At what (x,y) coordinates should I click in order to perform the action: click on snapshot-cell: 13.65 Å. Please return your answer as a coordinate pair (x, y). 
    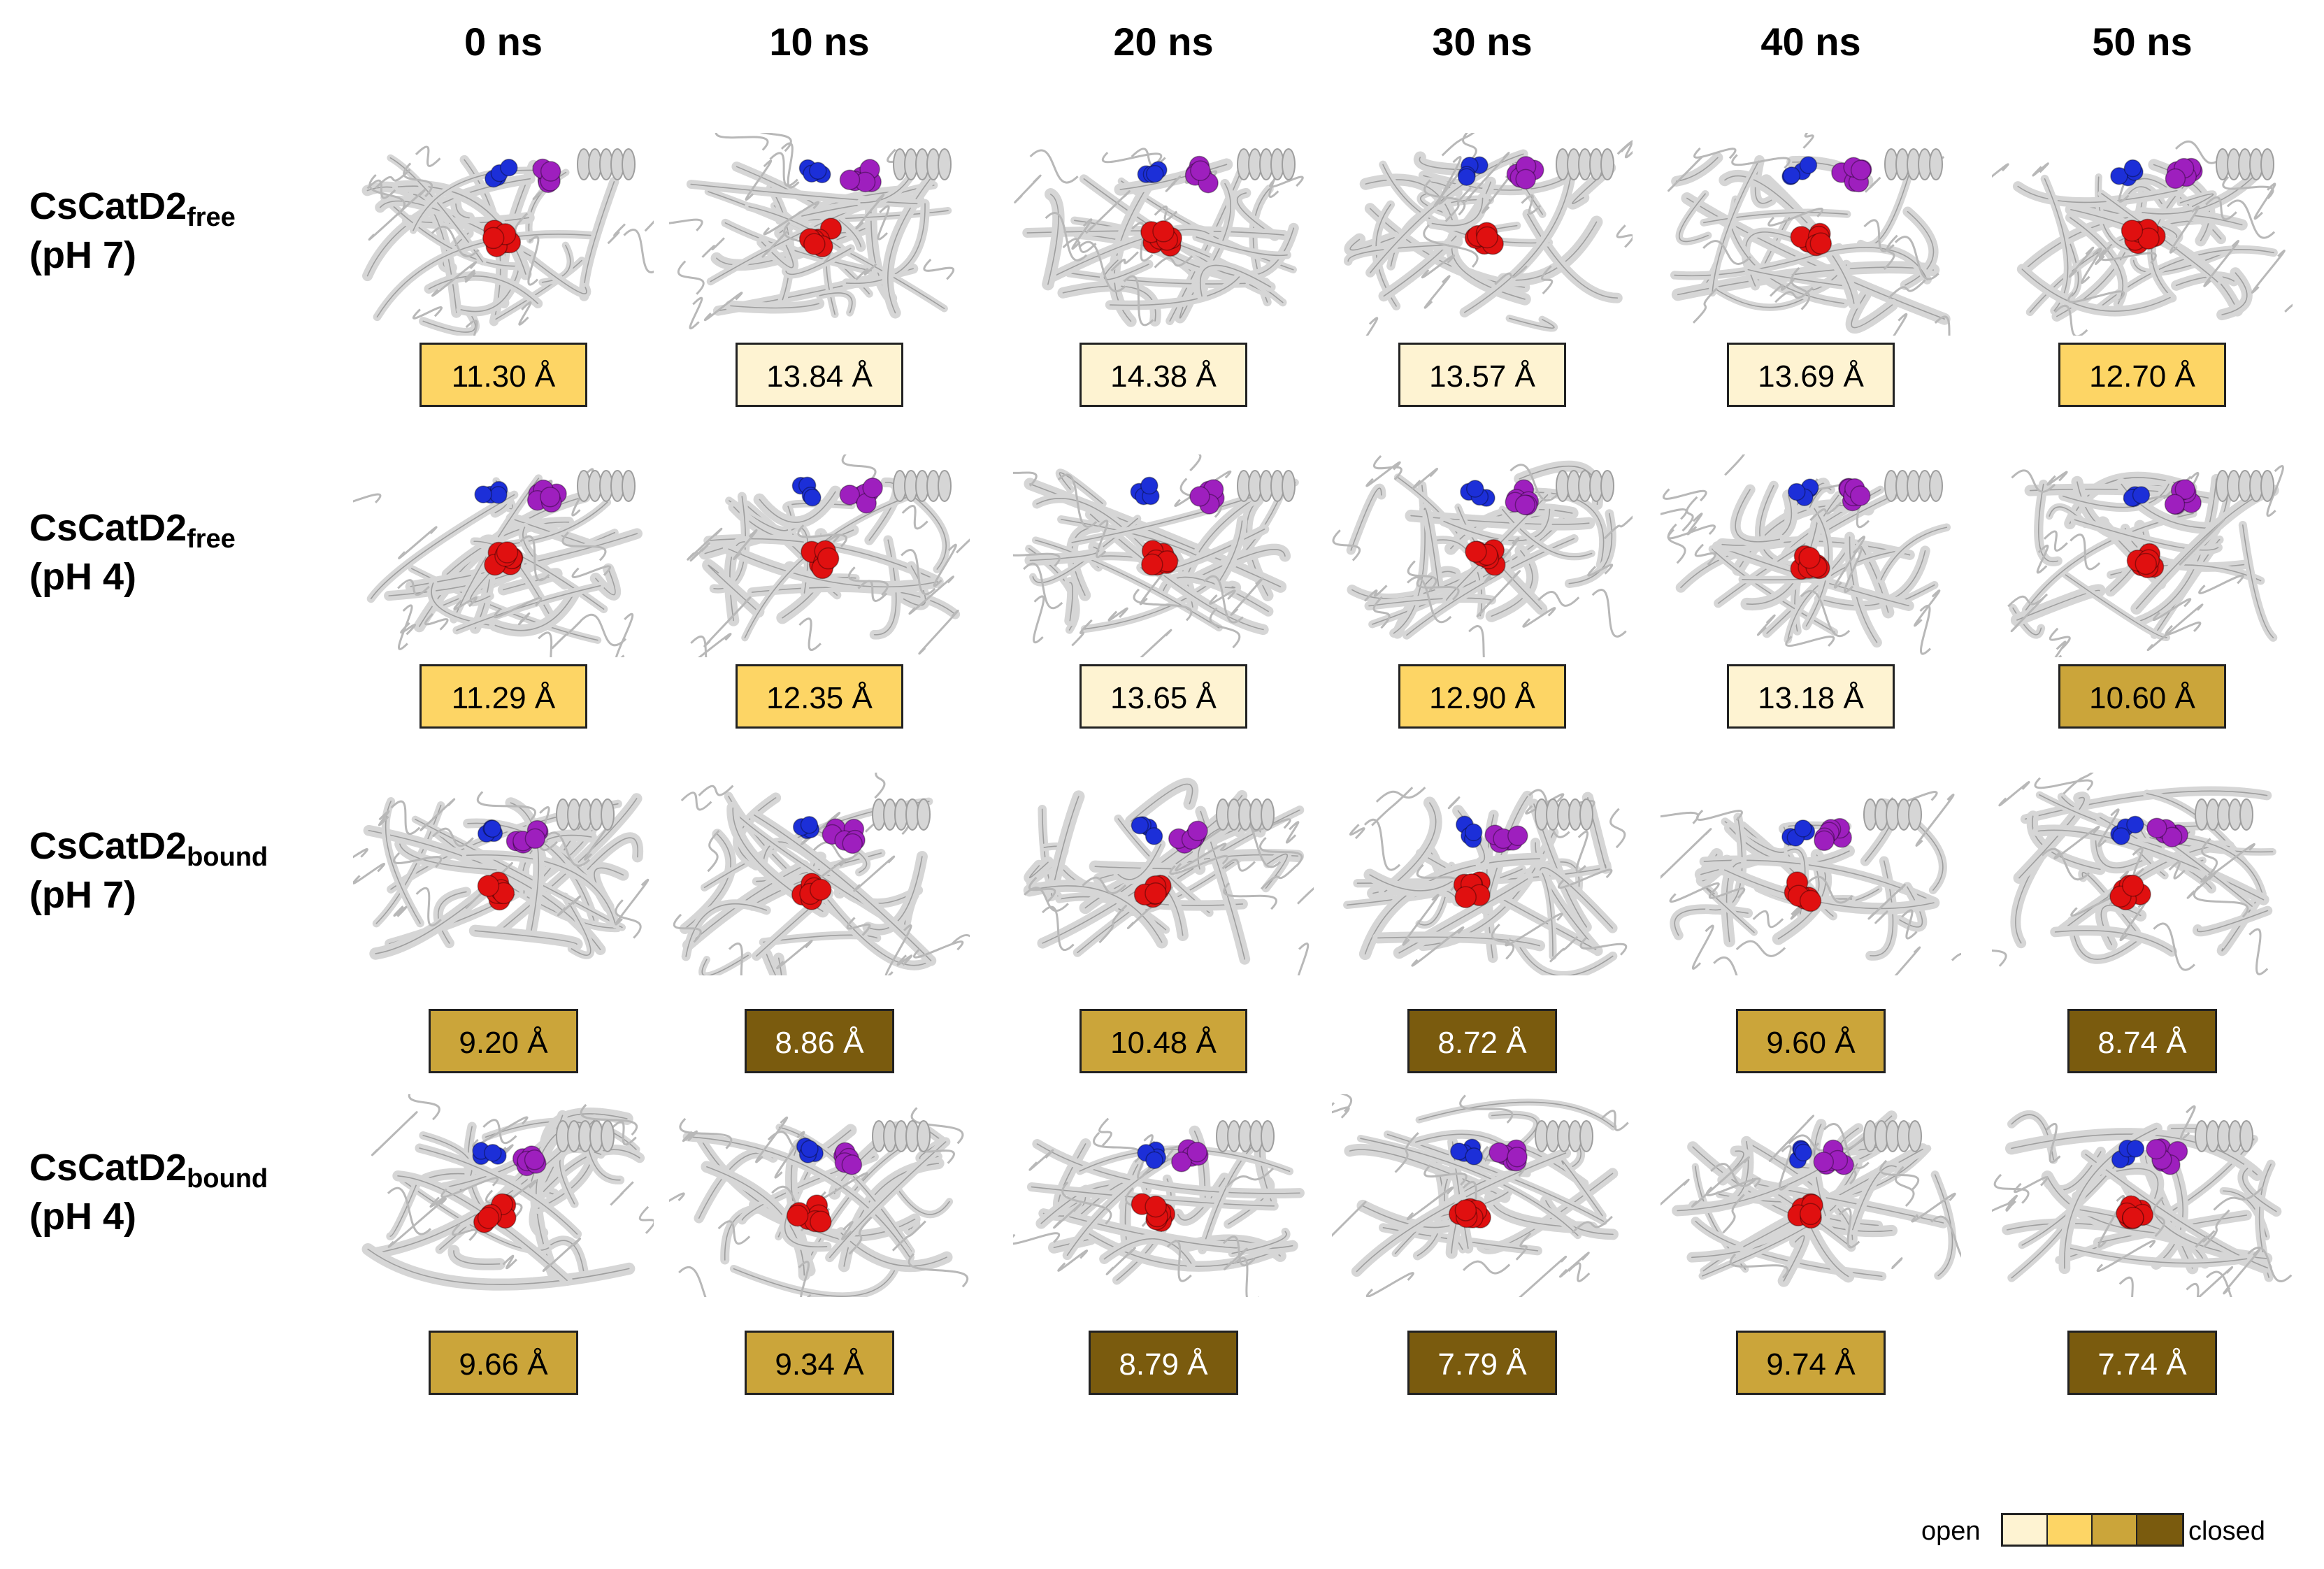
    Looking at the image, I should click on (1163, 594).